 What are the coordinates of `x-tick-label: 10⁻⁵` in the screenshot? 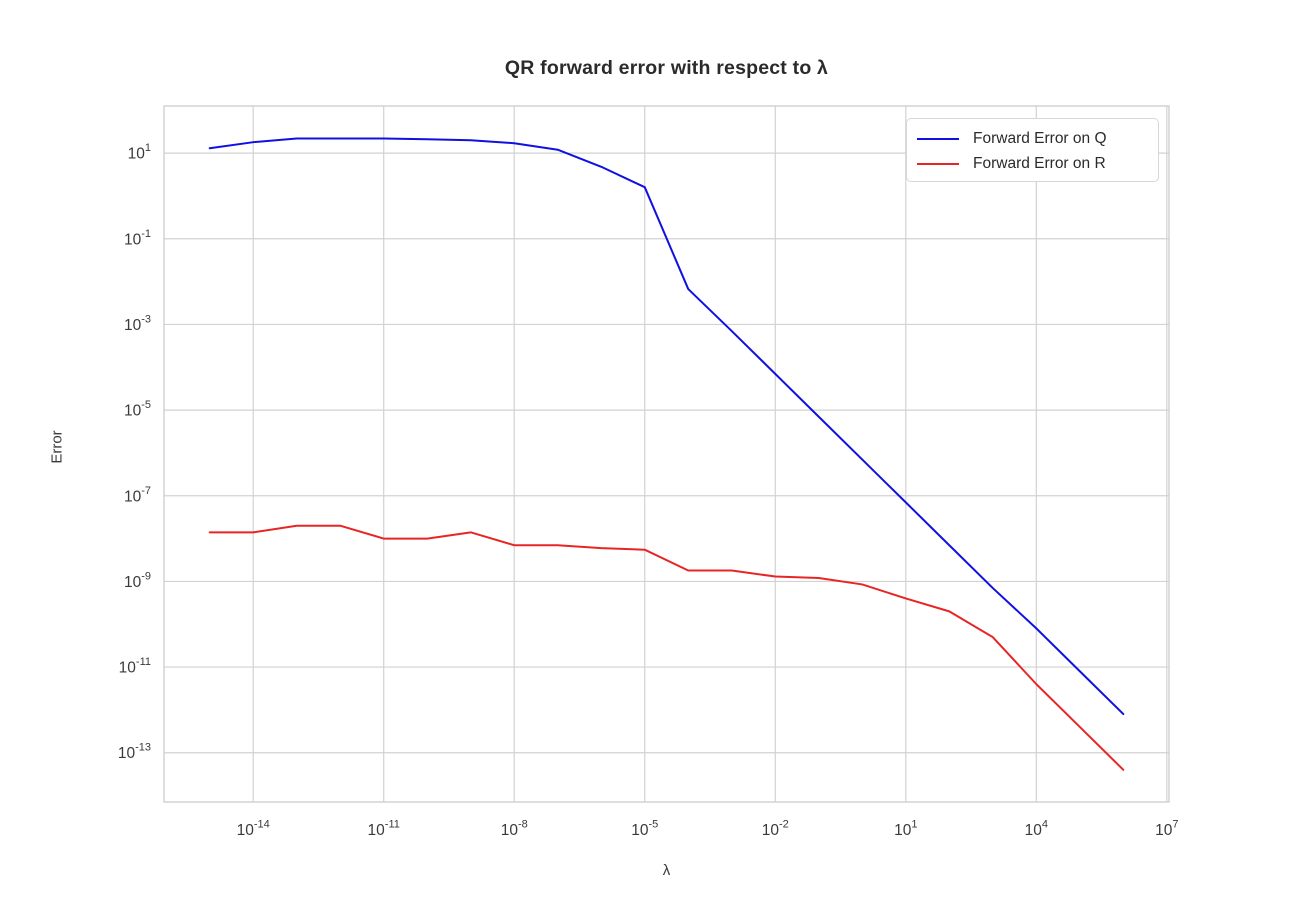 It's located at (644, 829).